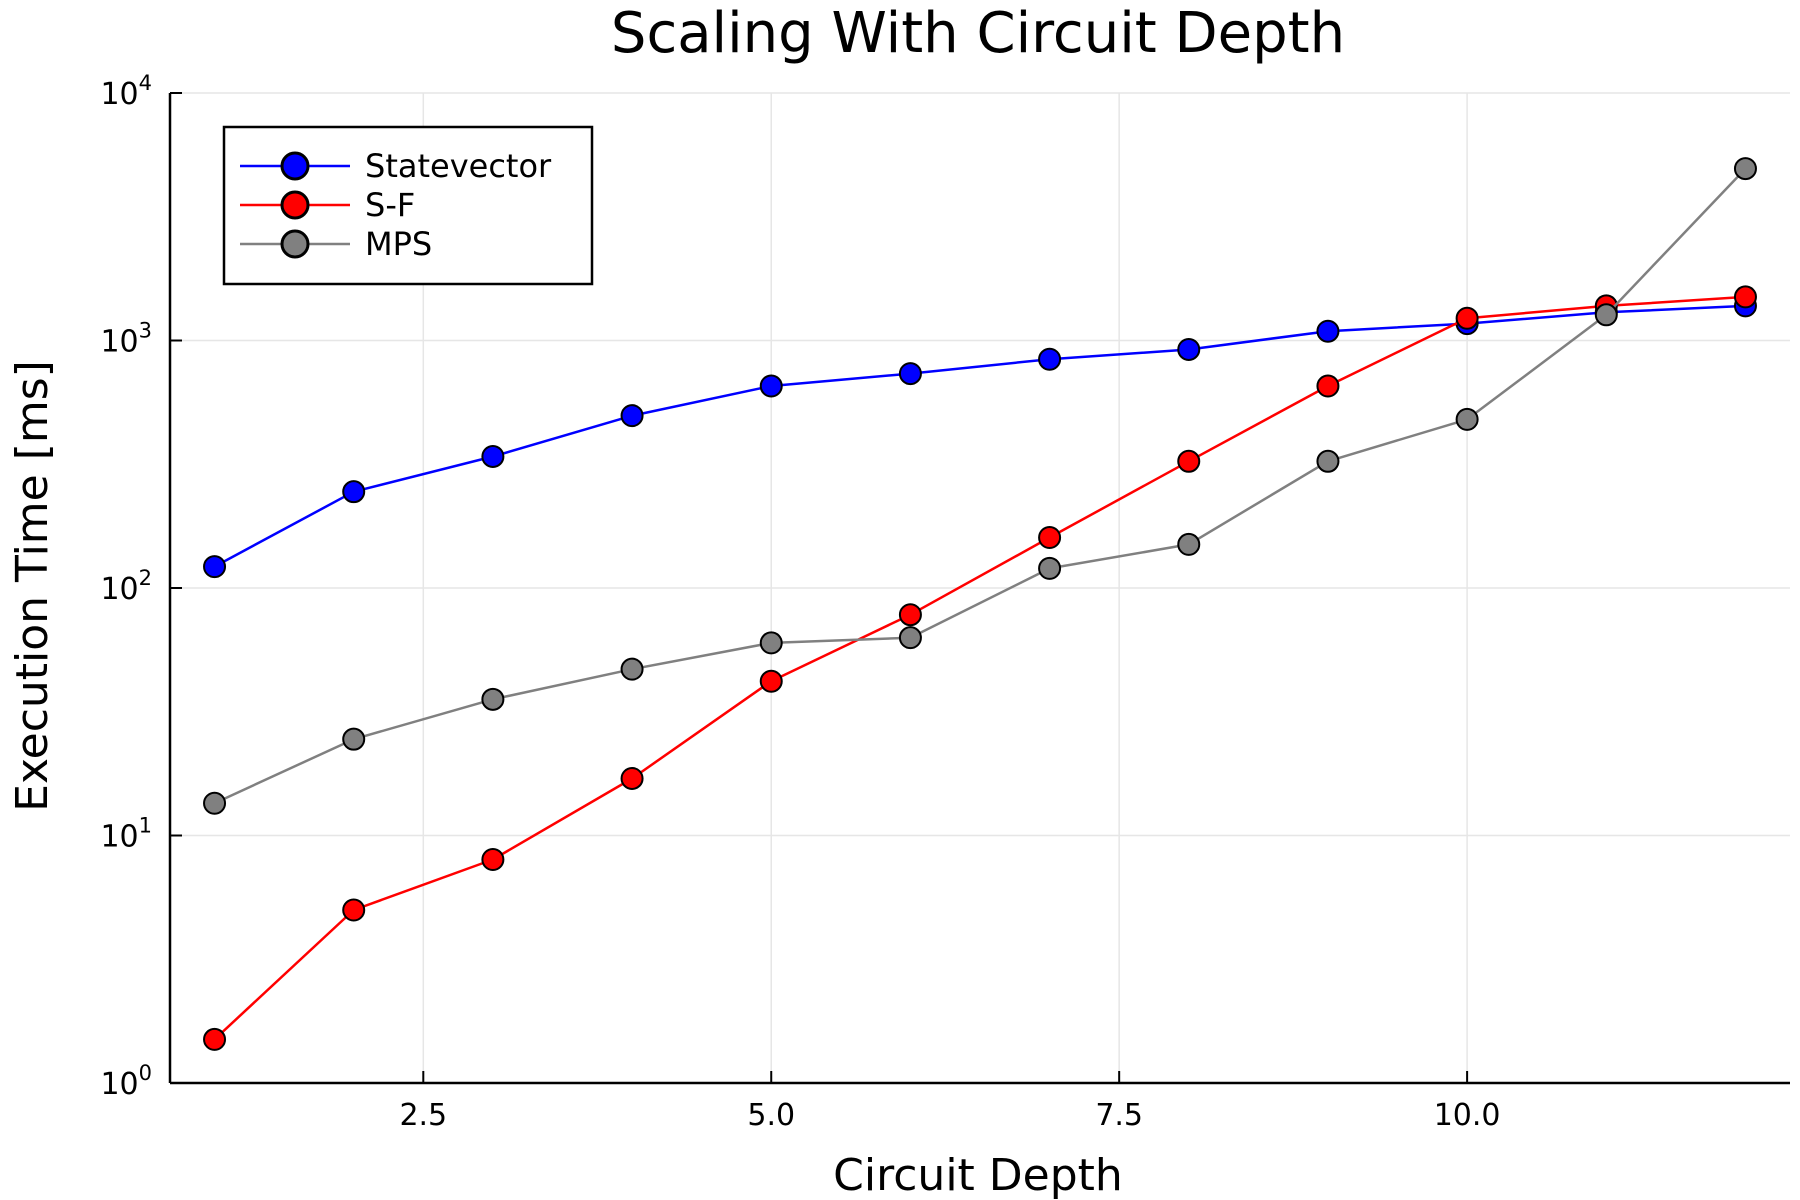 This screenshot has width=1800, height=1200. I want to click on y-tick-label: 10², so click(126, 586).